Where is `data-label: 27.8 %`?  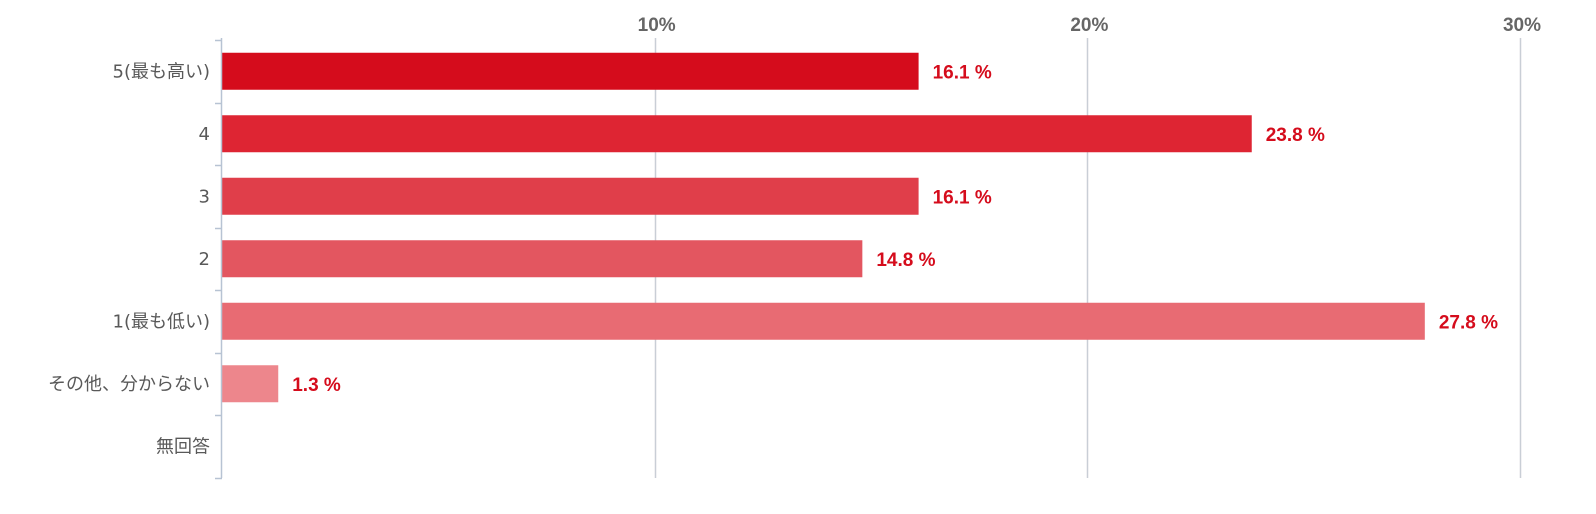 data-label: 27.8 % is located at coordinates (1468, 322).